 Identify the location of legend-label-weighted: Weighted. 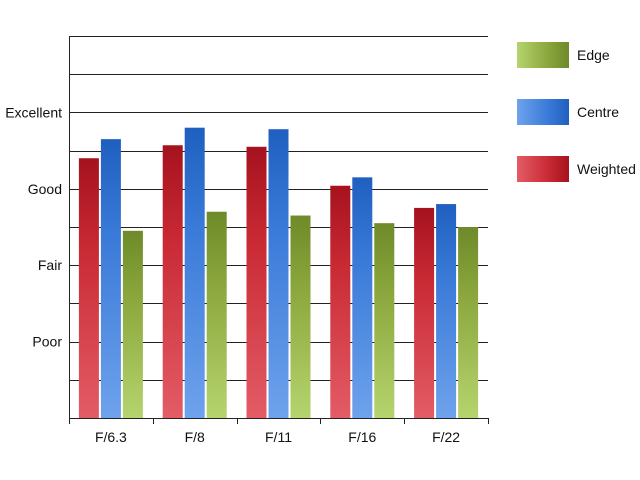
(606, 169).